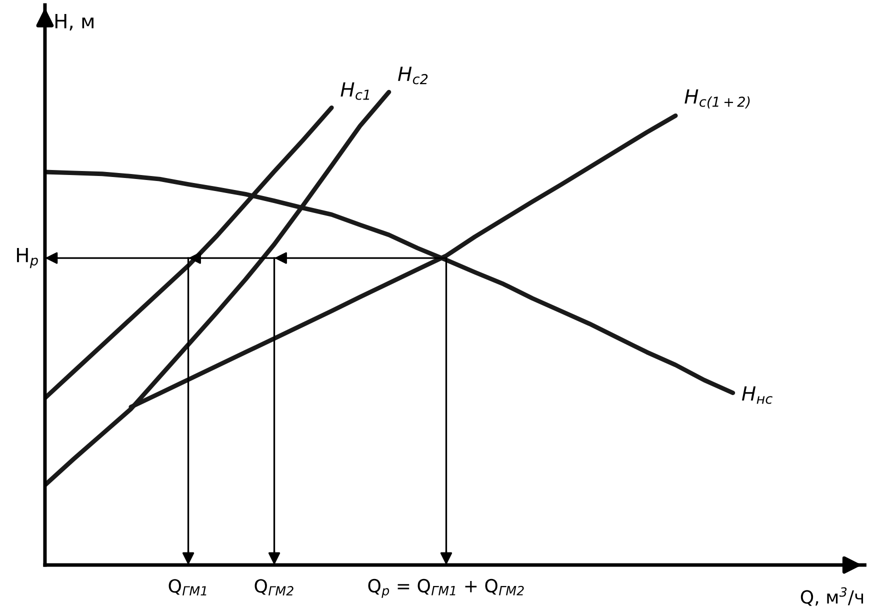  What do you see at coordinates (757, 395) in the screenshot?
I see `series-label: H$_{нс}$` at bounding box center [757, 395].